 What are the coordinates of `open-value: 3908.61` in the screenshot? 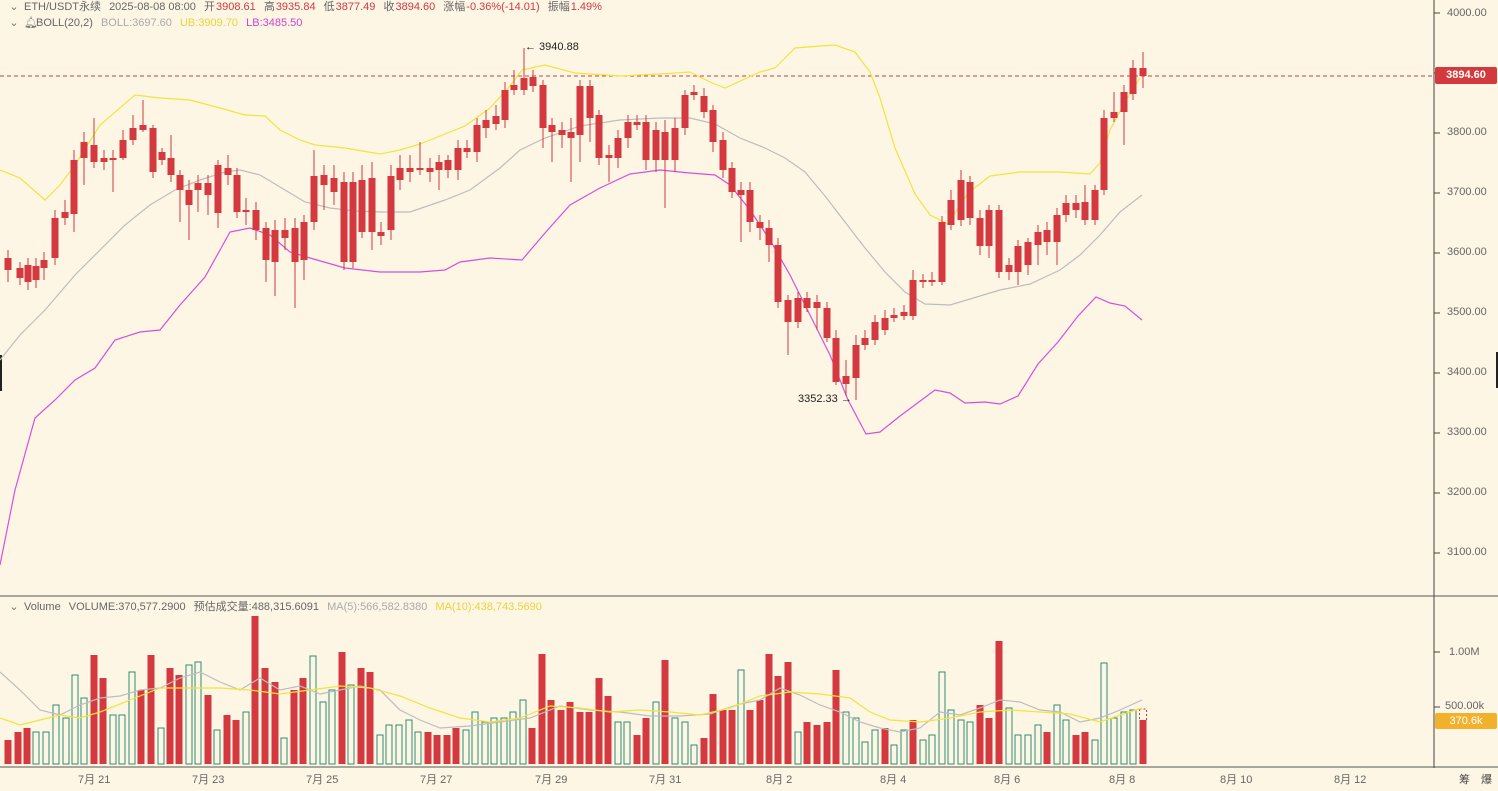 It's located at (235, 7).